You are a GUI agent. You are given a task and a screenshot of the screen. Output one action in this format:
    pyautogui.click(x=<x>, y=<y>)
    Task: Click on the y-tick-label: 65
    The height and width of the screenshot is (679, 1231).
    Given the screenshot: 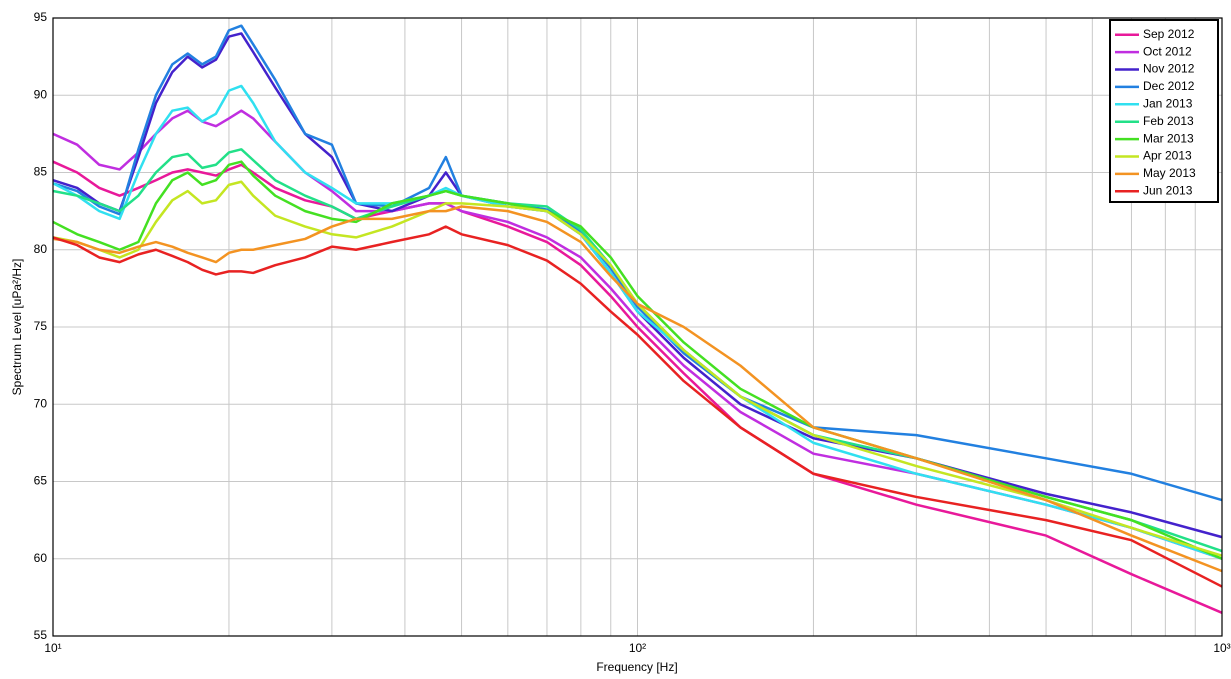 What is the action you would take?
    pyautogui.click(x=41, y=481)
    